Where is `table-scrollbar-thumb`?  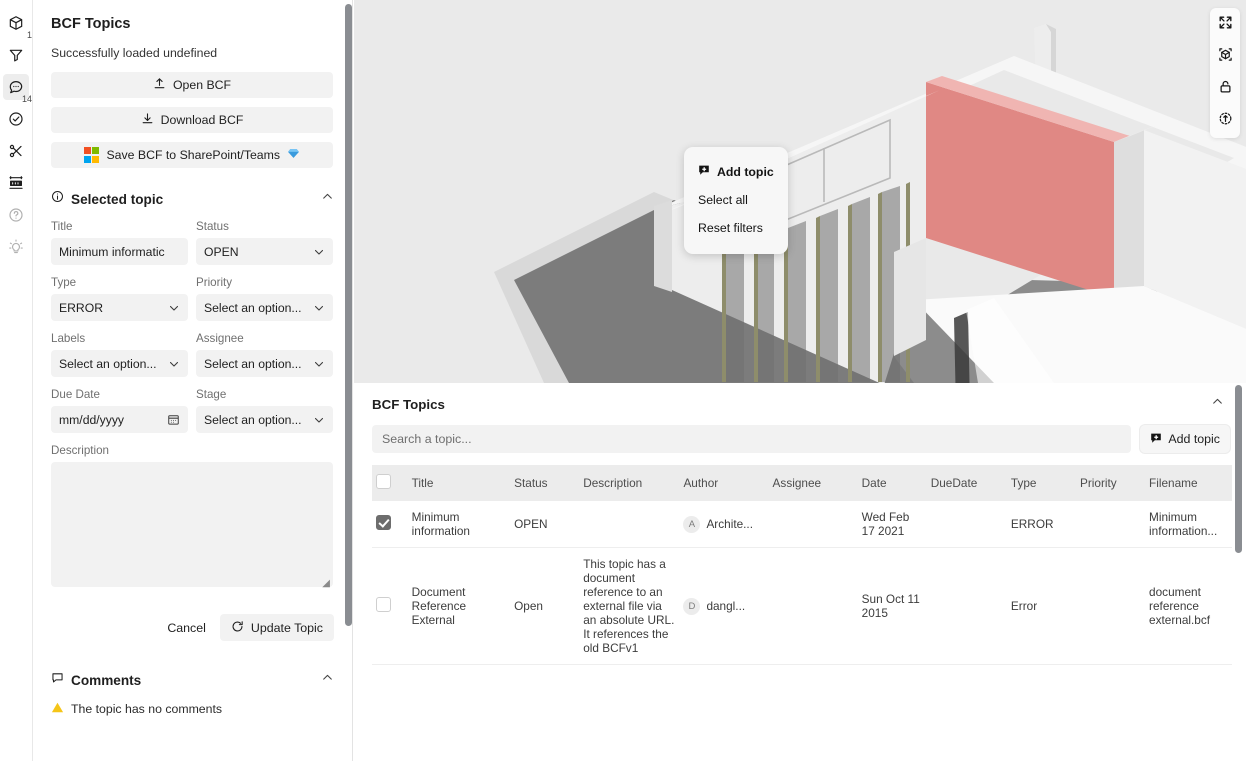 table-scrollbar-thumb is located at coordinates (1238, 469).